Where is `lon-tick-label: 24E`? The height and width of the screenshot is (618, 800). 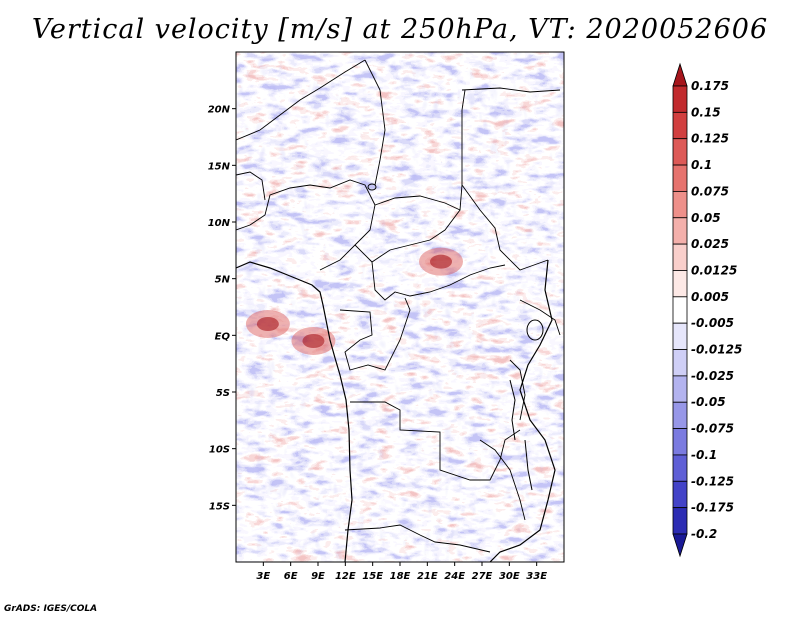
lon-tick-label: 24E is located at coordinates (454, 576).